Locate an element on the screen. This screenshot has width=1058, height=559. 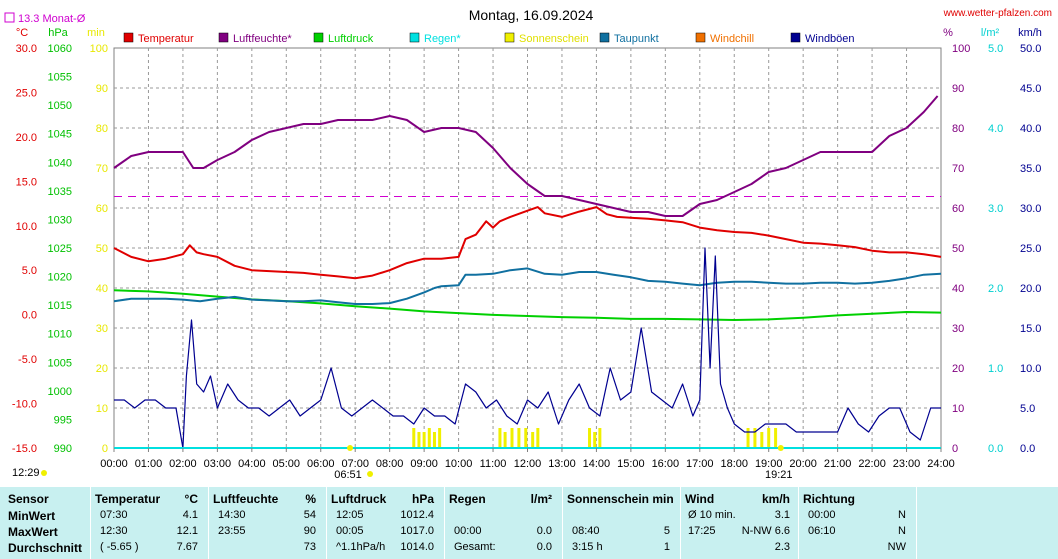
x-tick-label: 10:00 is located at coordinates (459, 464).